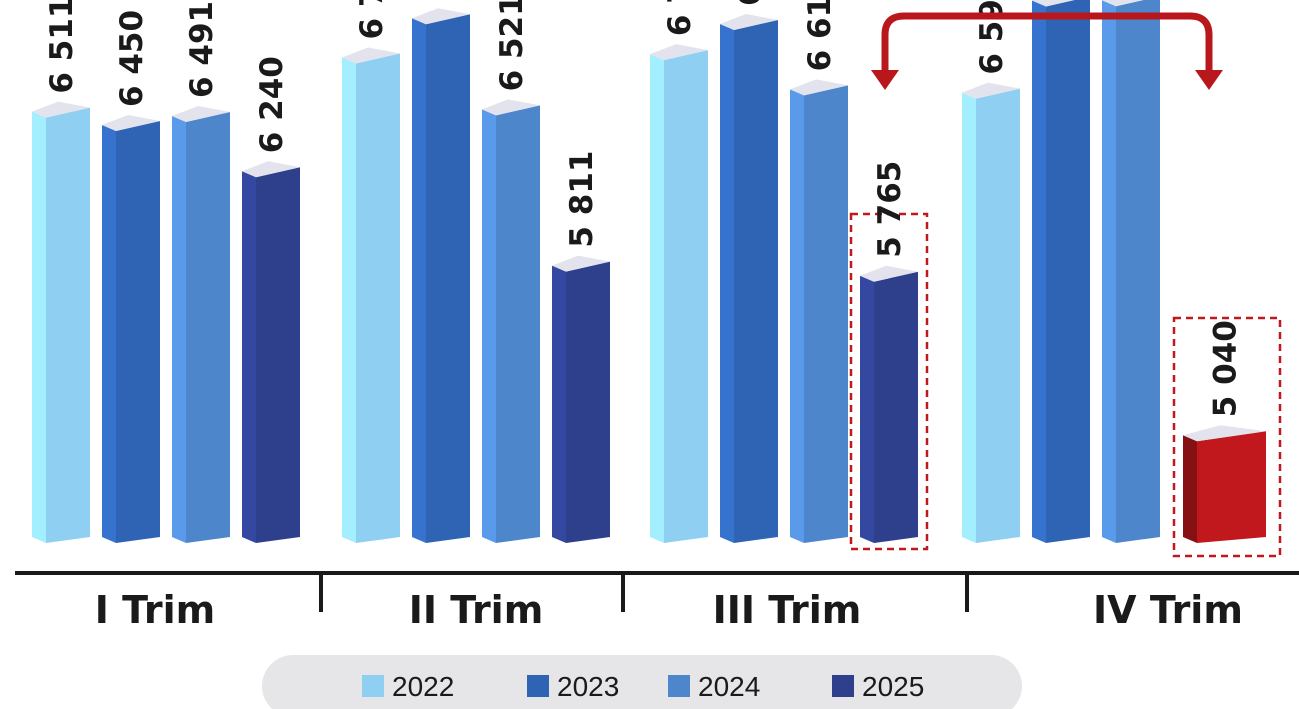 This screenshot has height=709, width=1299. I want to click on value-label: 5 040, so click(1226, 368).